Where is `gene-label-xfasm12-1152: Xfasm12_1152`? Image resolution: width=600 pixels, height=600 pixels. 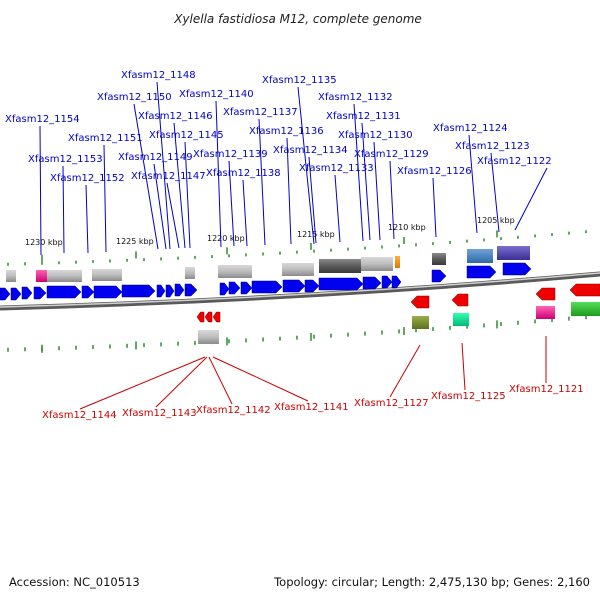
gene-label-xfasm12-1152: Xfasm12_1152 is located at coordinates (87, 178).